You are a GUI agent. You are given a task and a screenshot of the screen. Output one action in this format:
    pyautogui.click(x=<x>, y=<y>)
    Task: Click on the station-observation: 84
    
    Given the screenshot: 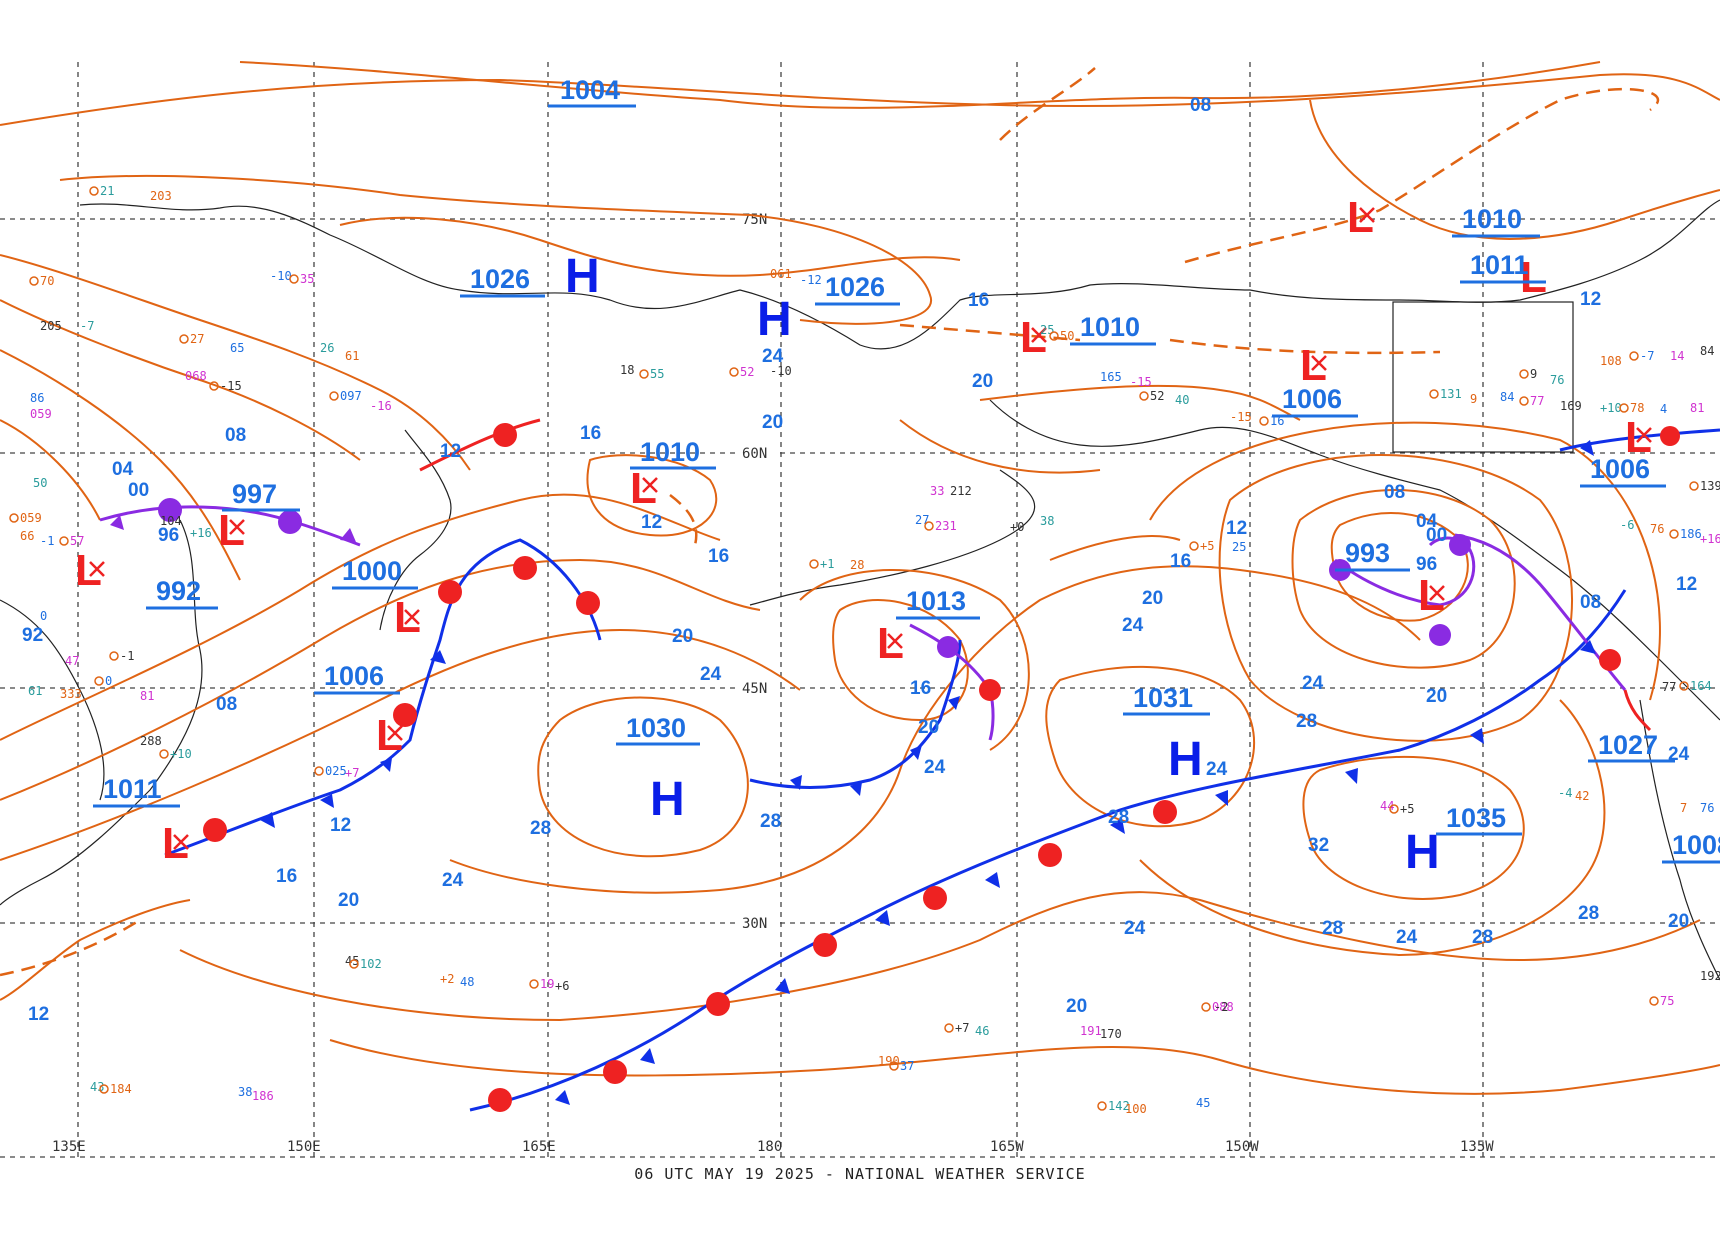 What is the action you would take?
    pyautogui.click(x=1707, y=351)
    